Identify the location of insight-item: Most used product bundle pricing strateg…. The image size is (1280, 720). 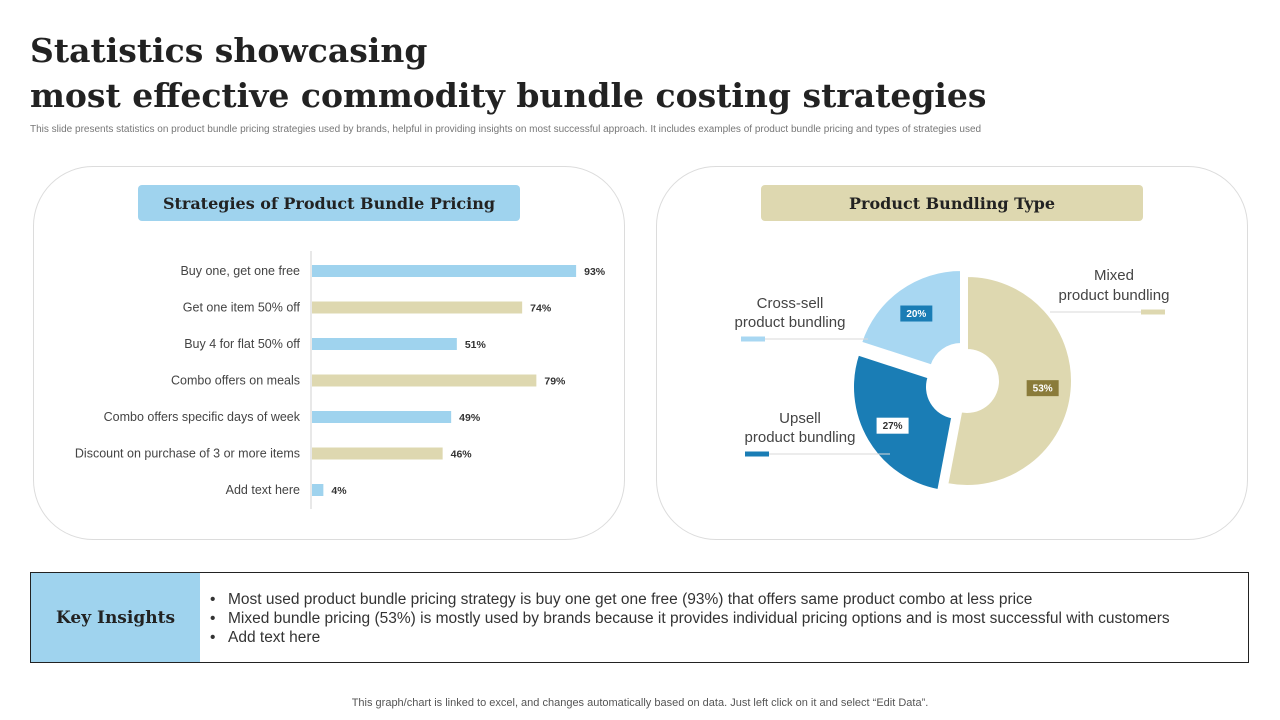
(690, 599).